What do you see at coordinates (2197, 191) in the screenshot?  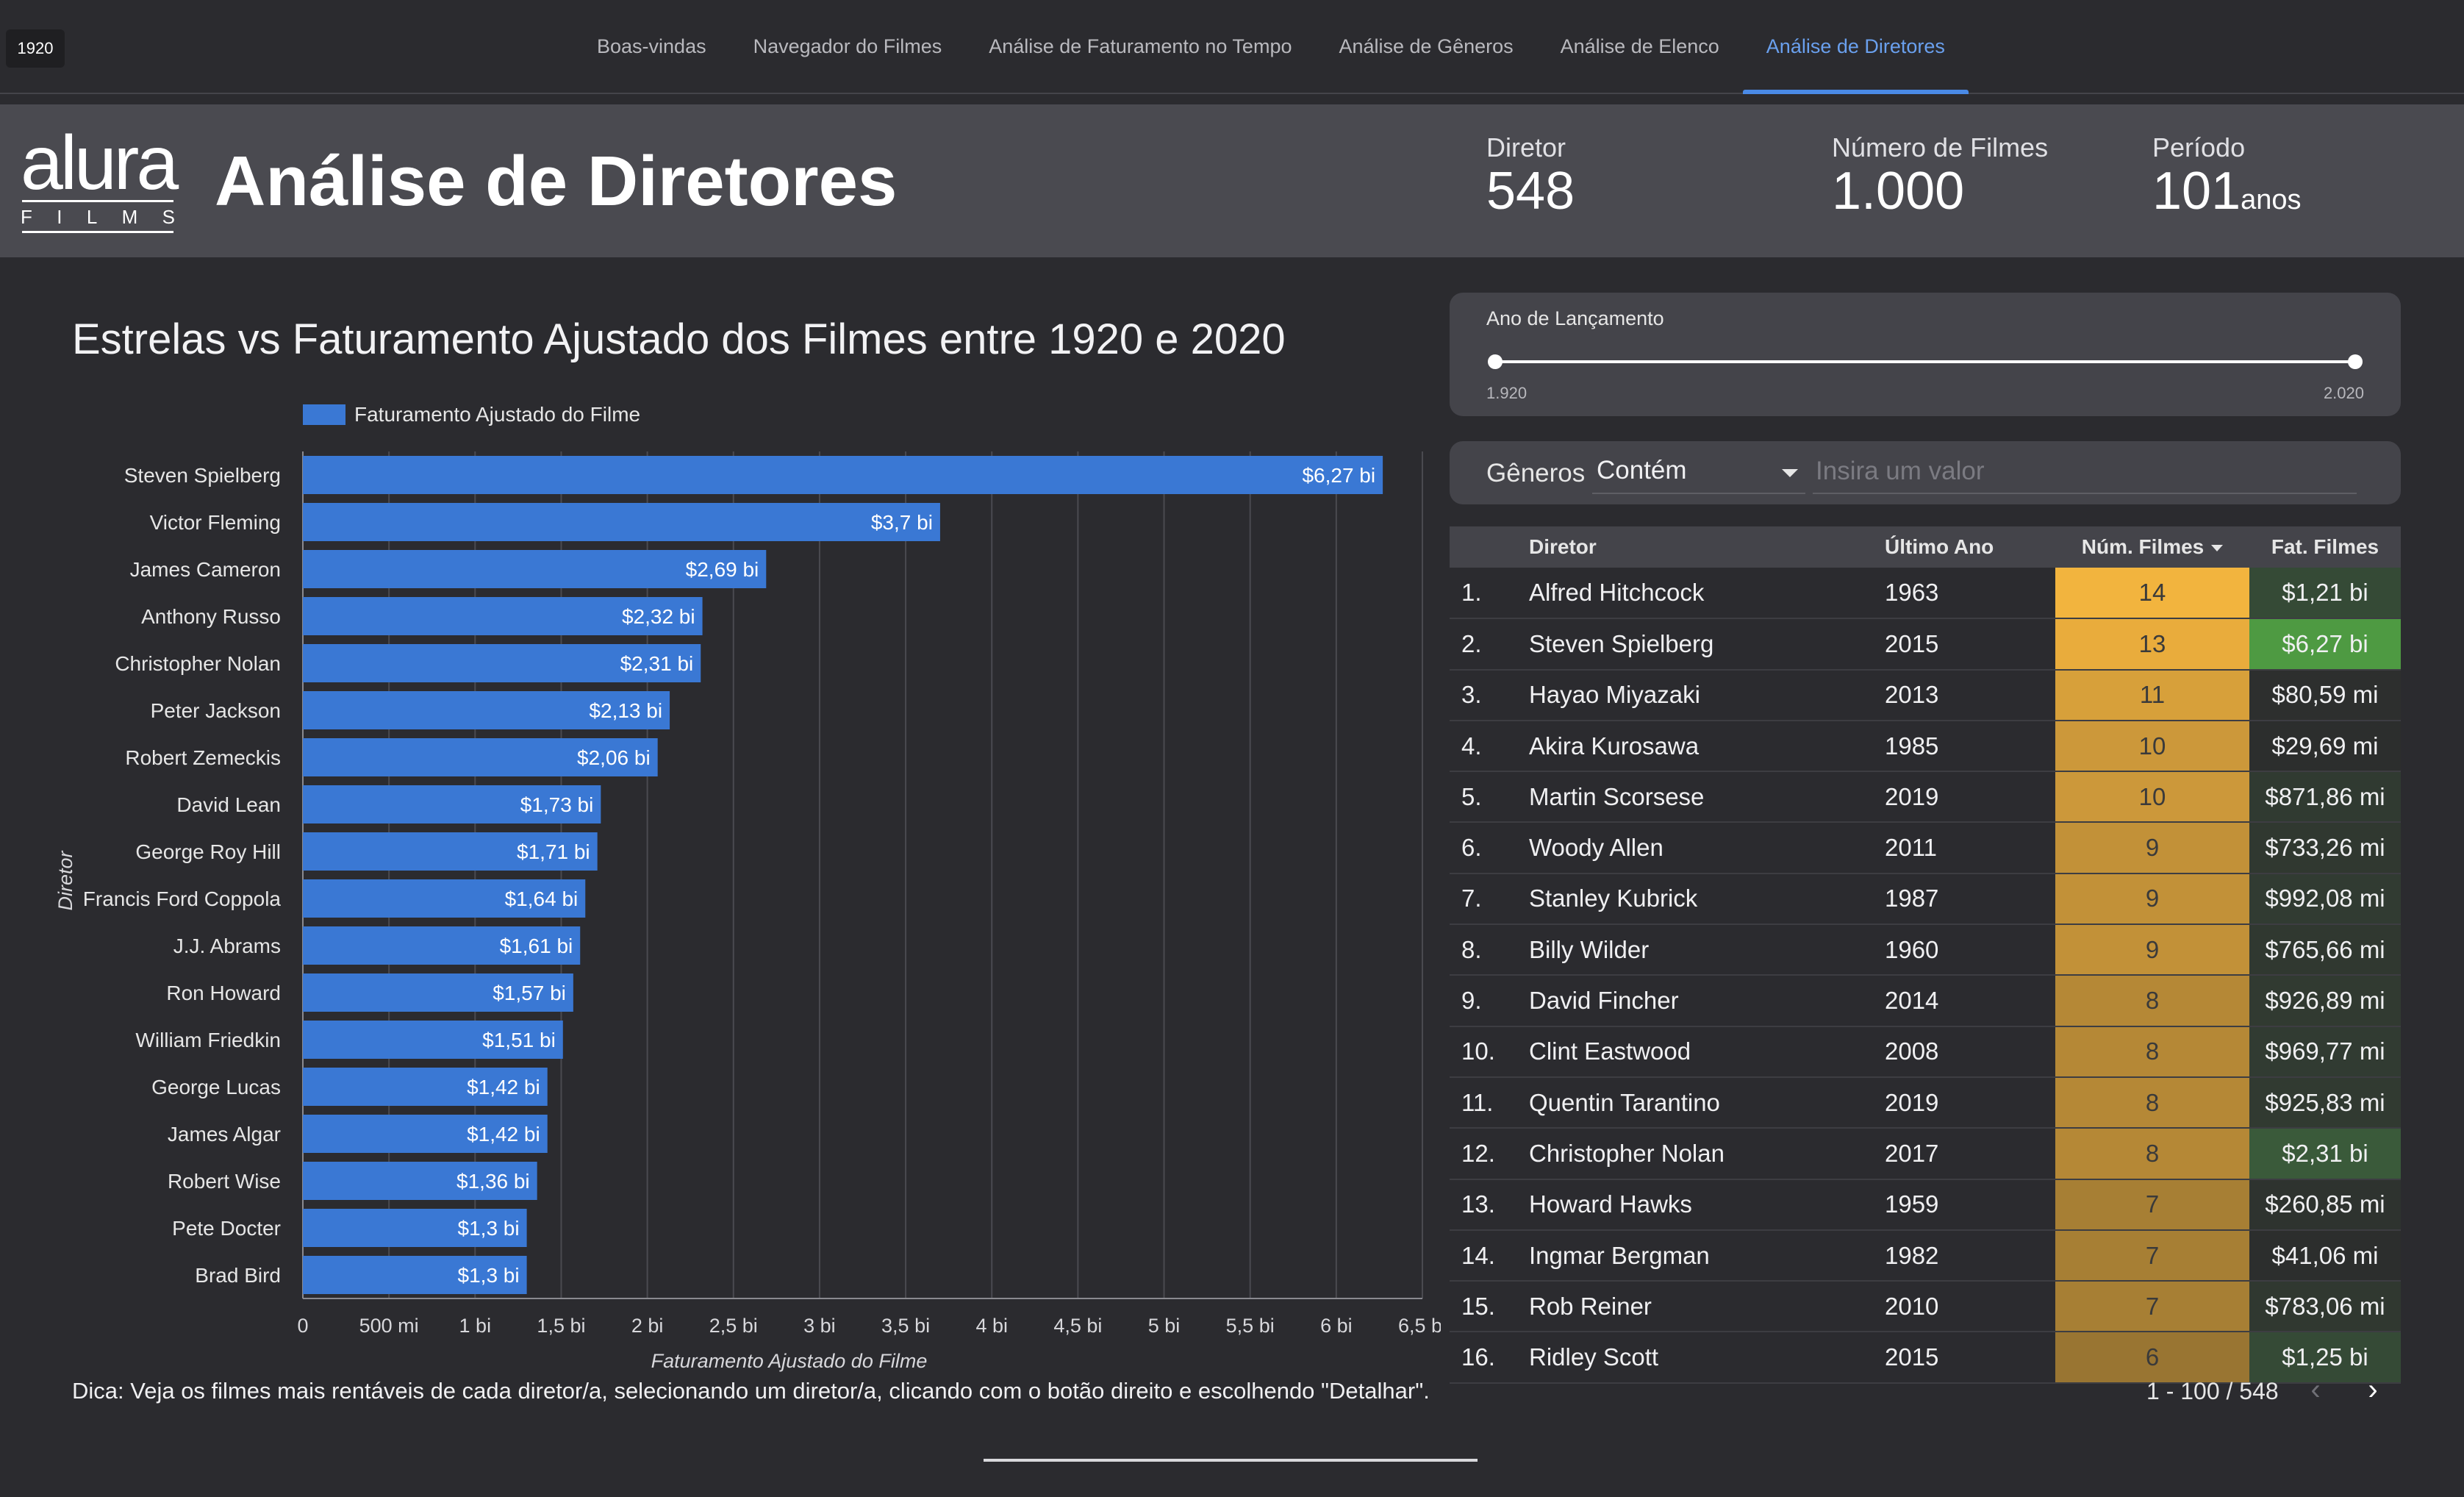 I see `kpi-number: 101` at bounding box center [2197, 191].